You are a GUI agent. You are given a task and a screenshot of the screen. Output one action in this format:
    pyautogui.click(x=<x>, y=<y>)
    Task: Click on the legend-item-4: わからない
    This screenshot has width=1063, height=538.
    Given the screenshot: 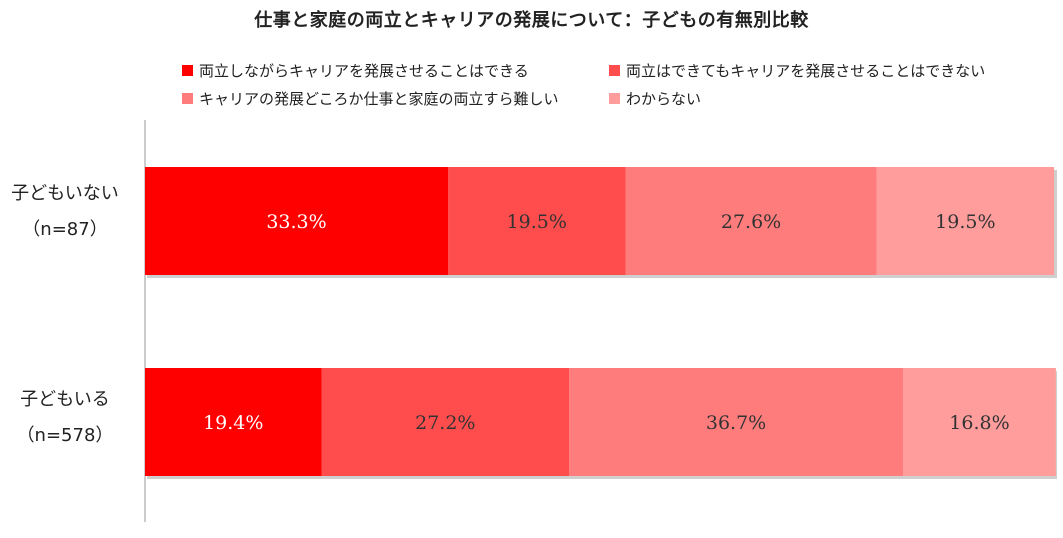 What is the action you would take?
    pyautogui.click(x=655, y=98)
    